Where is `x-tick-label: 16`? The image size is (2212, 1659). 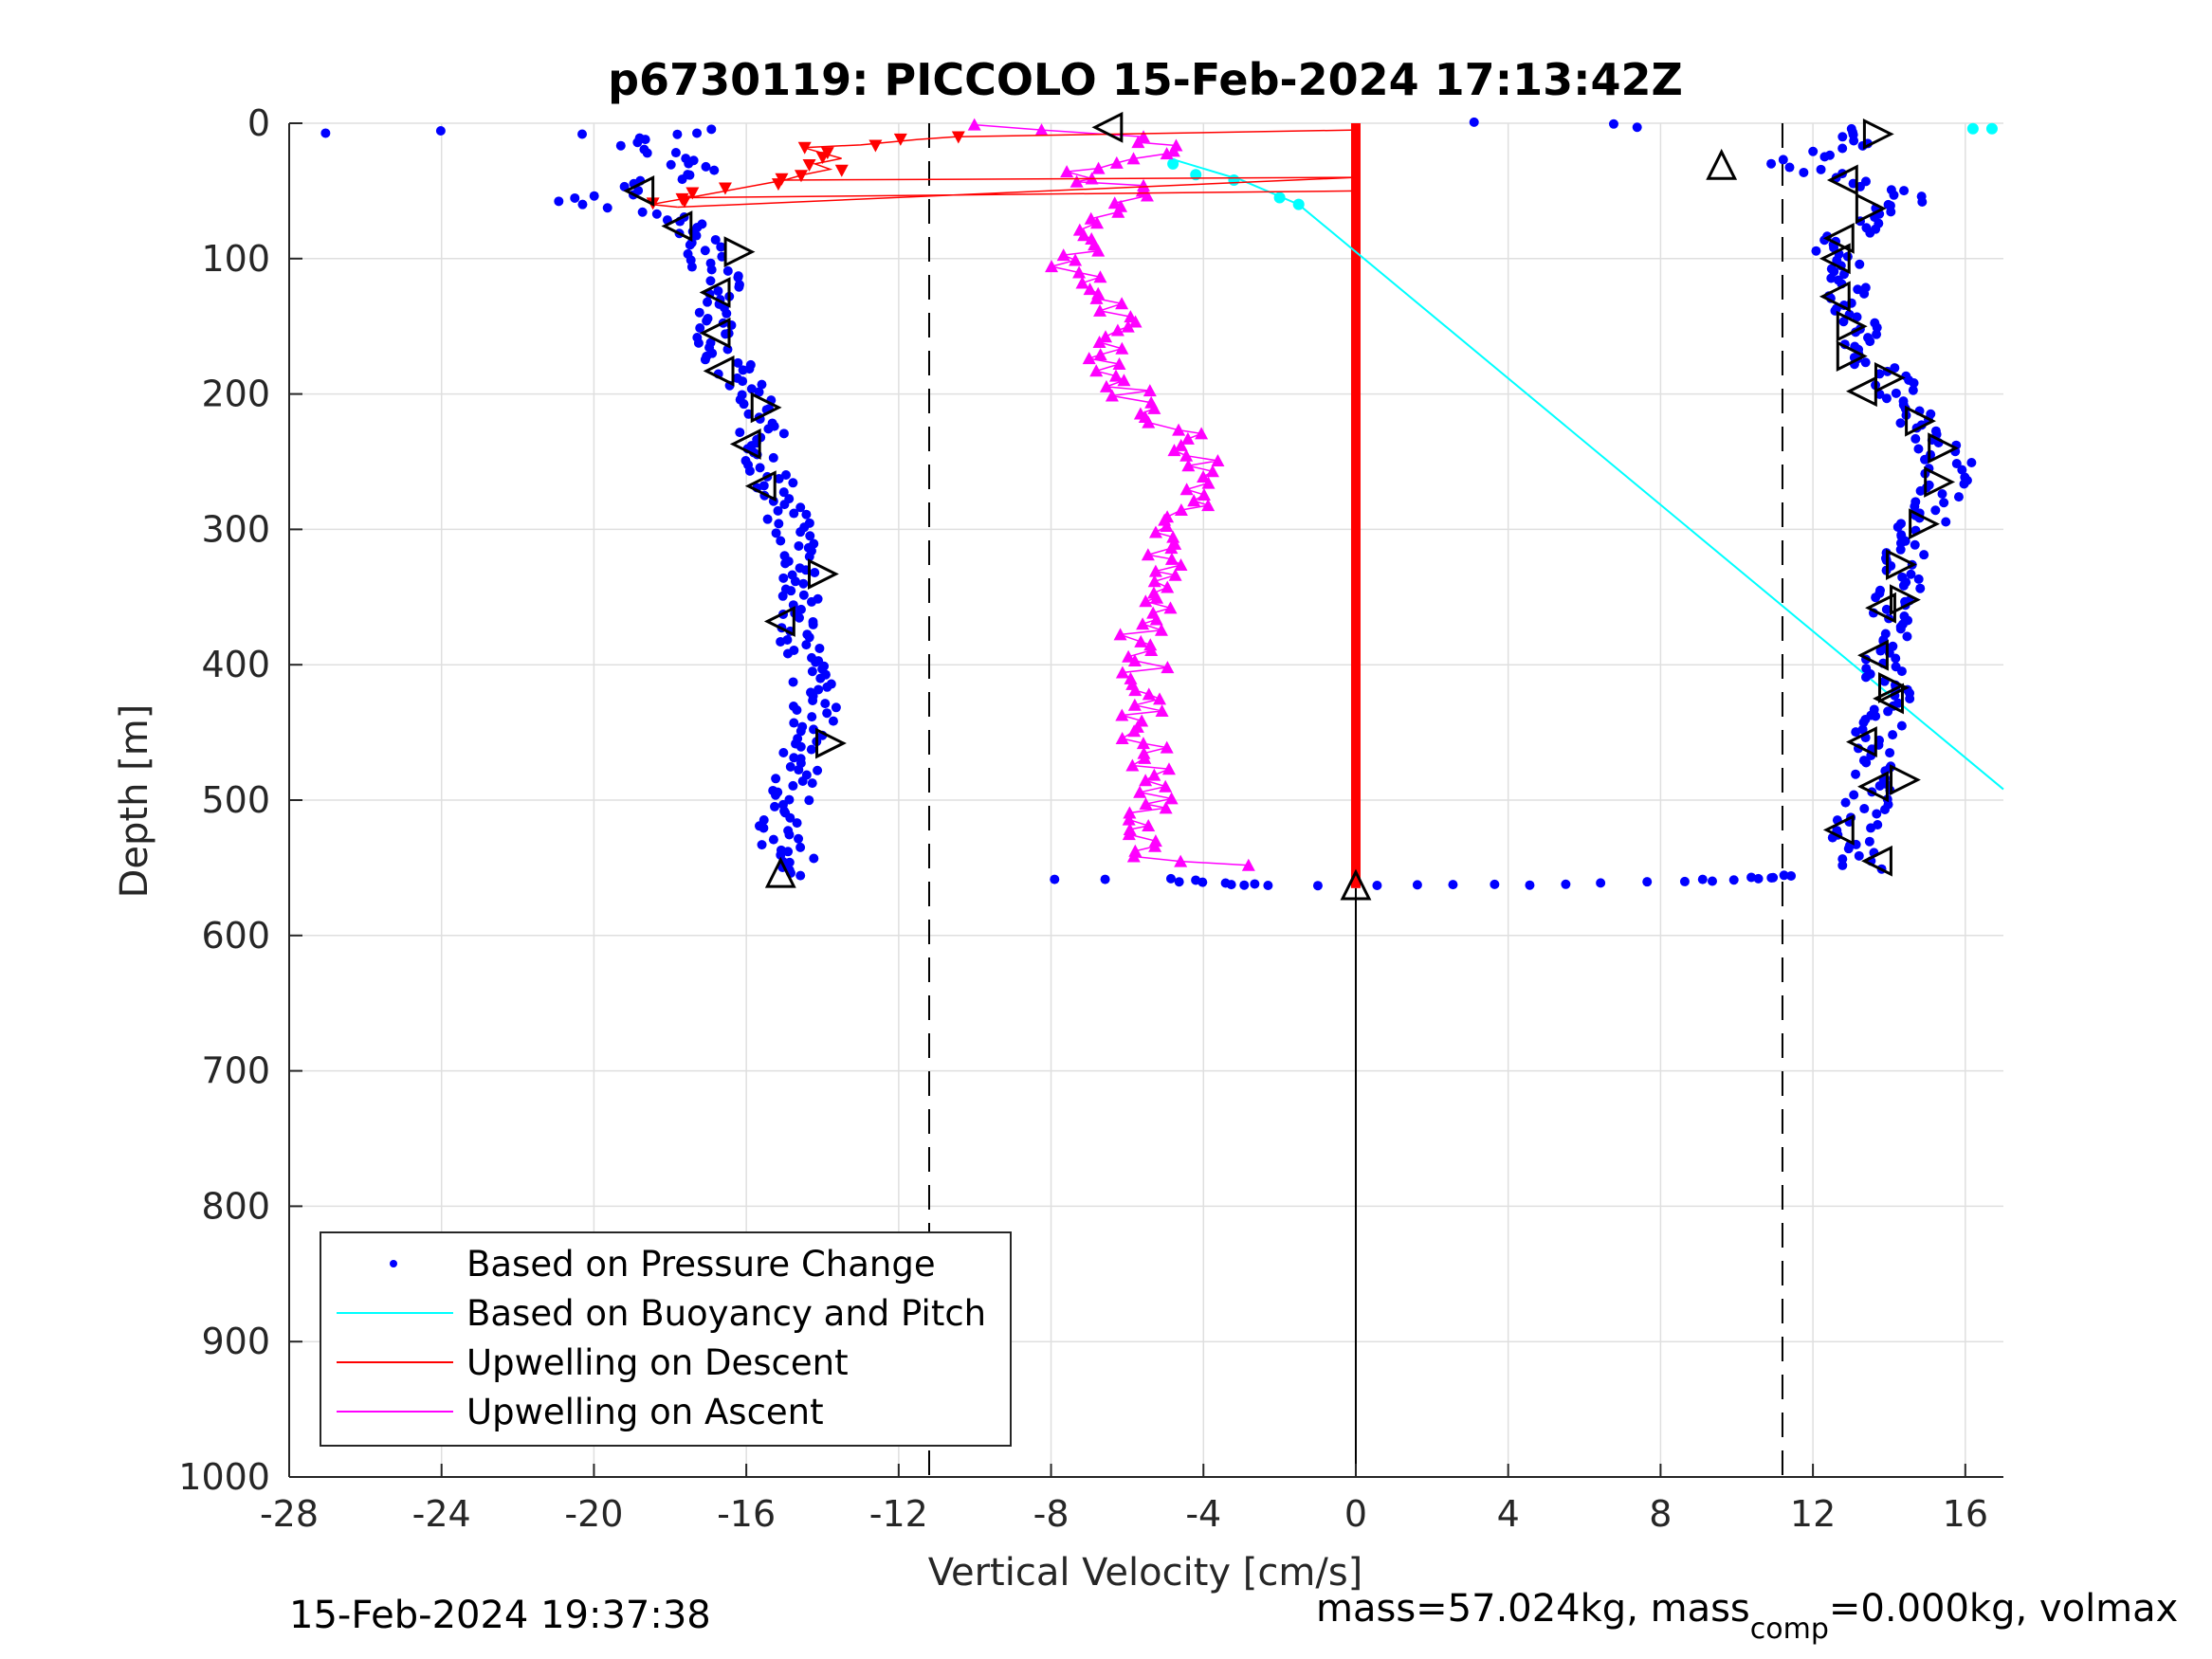 x-tick-label: 16 is located at coordinates (1965, 1514).